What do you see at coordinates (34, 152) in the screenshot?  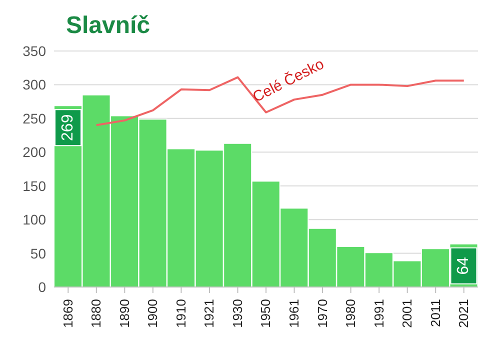 I see `y-tick-label: 200` at bounding box center [34, 152].